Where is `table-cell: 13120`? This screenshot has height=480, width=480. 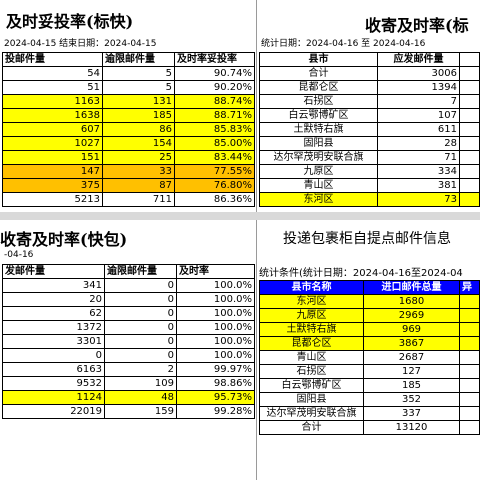
table-cell: 13120 is located at coordinates (411, 427).